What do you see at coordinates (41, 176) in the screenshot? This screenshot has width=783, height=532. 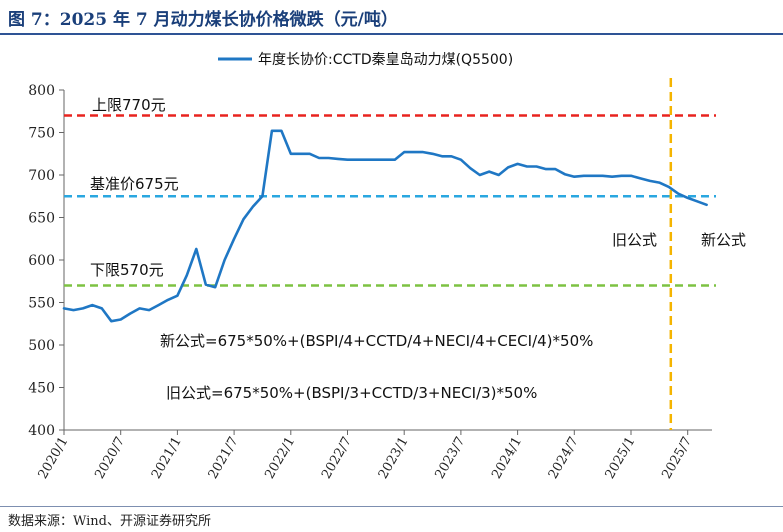 I see `y-tick-label: 700` at bounding box center [41, 176].